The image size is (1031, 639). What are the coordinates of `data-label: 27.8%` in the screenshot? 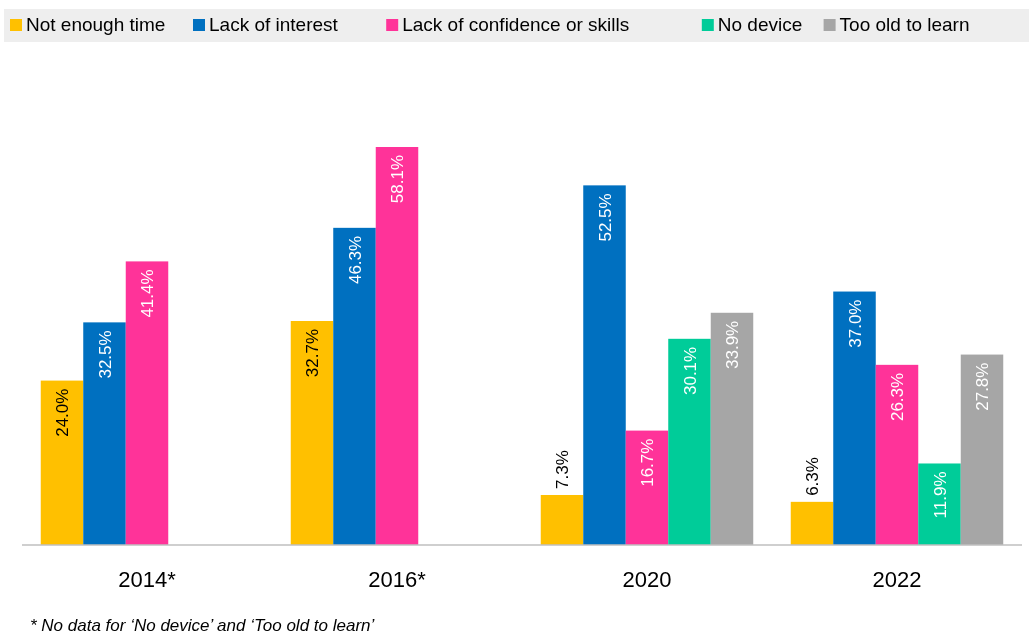 It's located at (982, 386).